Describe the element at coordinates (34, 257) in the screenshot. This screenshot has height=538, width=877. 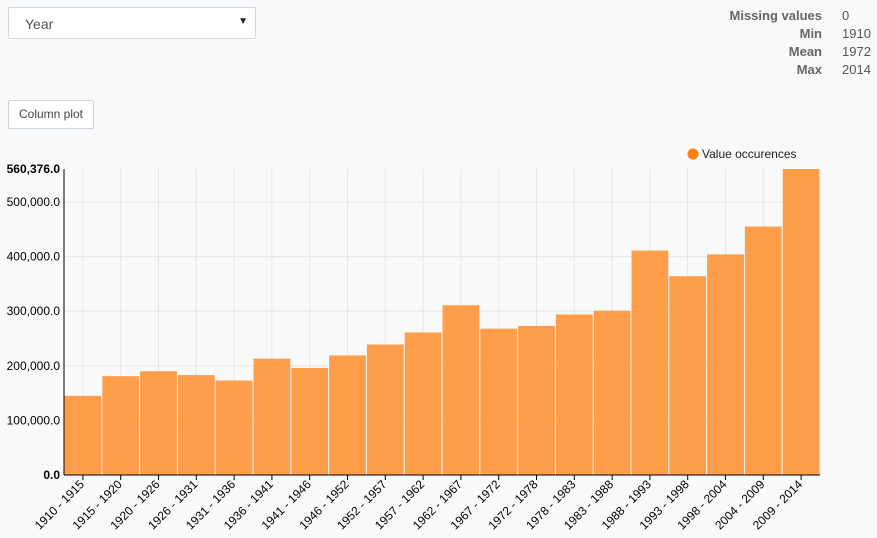
I see `y-tick-label: 400,000.0` at that location.